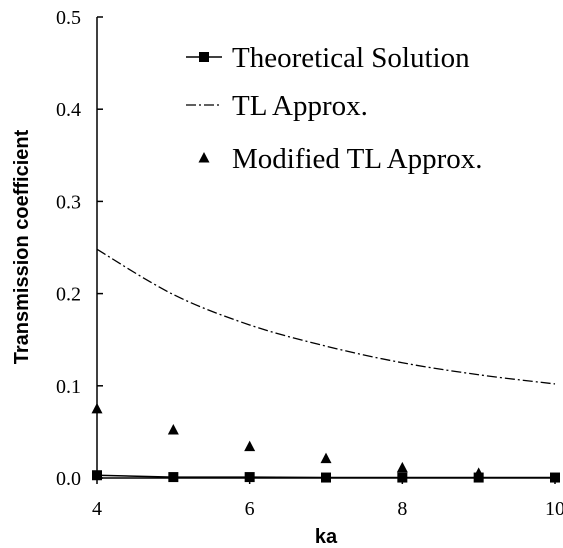 Image resolution: width=563 pixels, height=548 pixels. What do you see at coordinates (97, 509) in the screenshot?
I see `x-tick-label: 4` at bounding box center [97, 509].